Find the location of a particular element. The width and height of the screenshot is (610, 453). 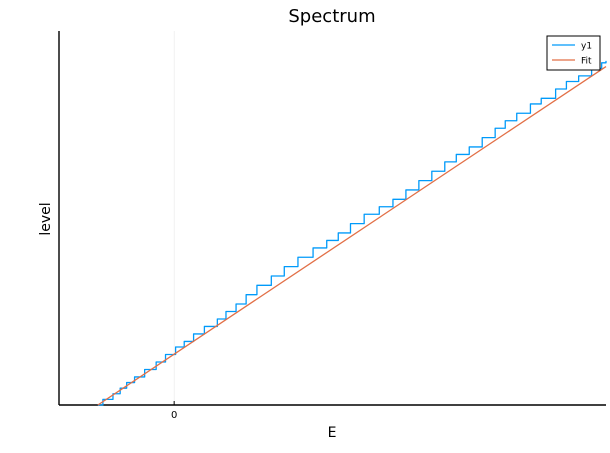

x-tick-layer: 0 is located at coordinates (174, 411).